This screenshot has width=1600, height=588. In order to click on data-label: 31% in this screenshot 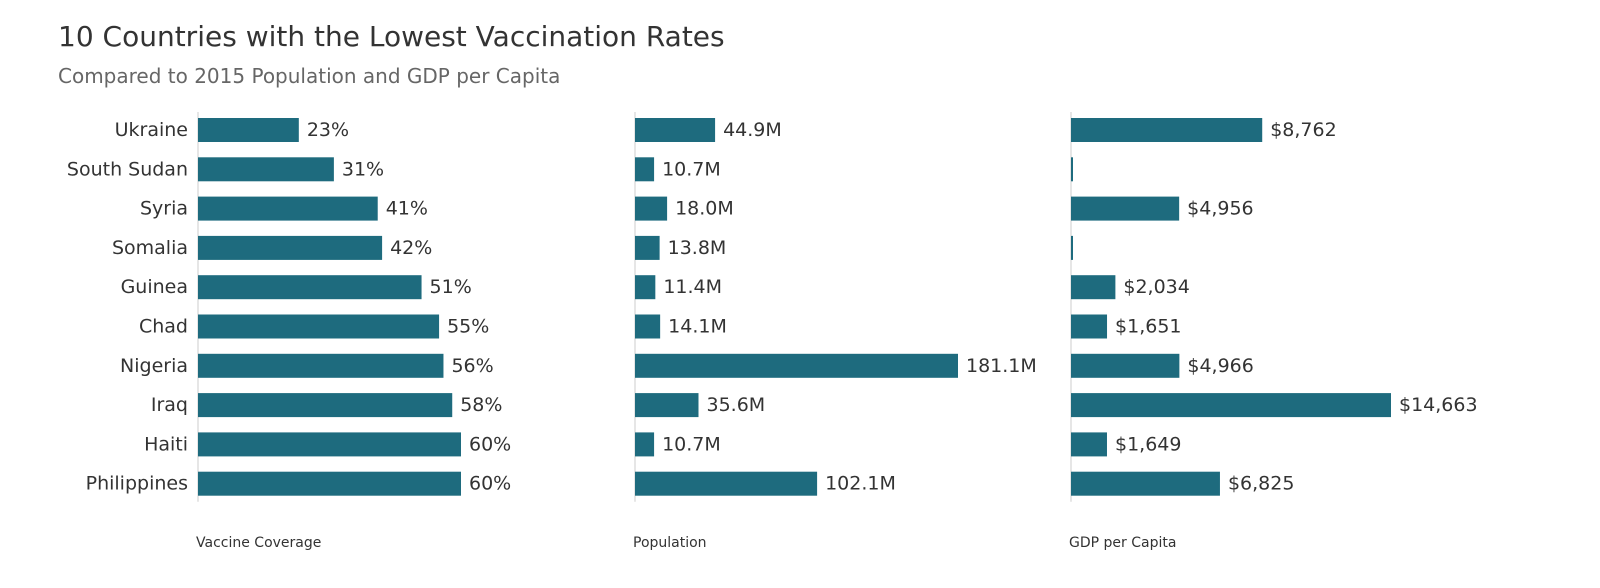, I will do `click(363, 169)`.